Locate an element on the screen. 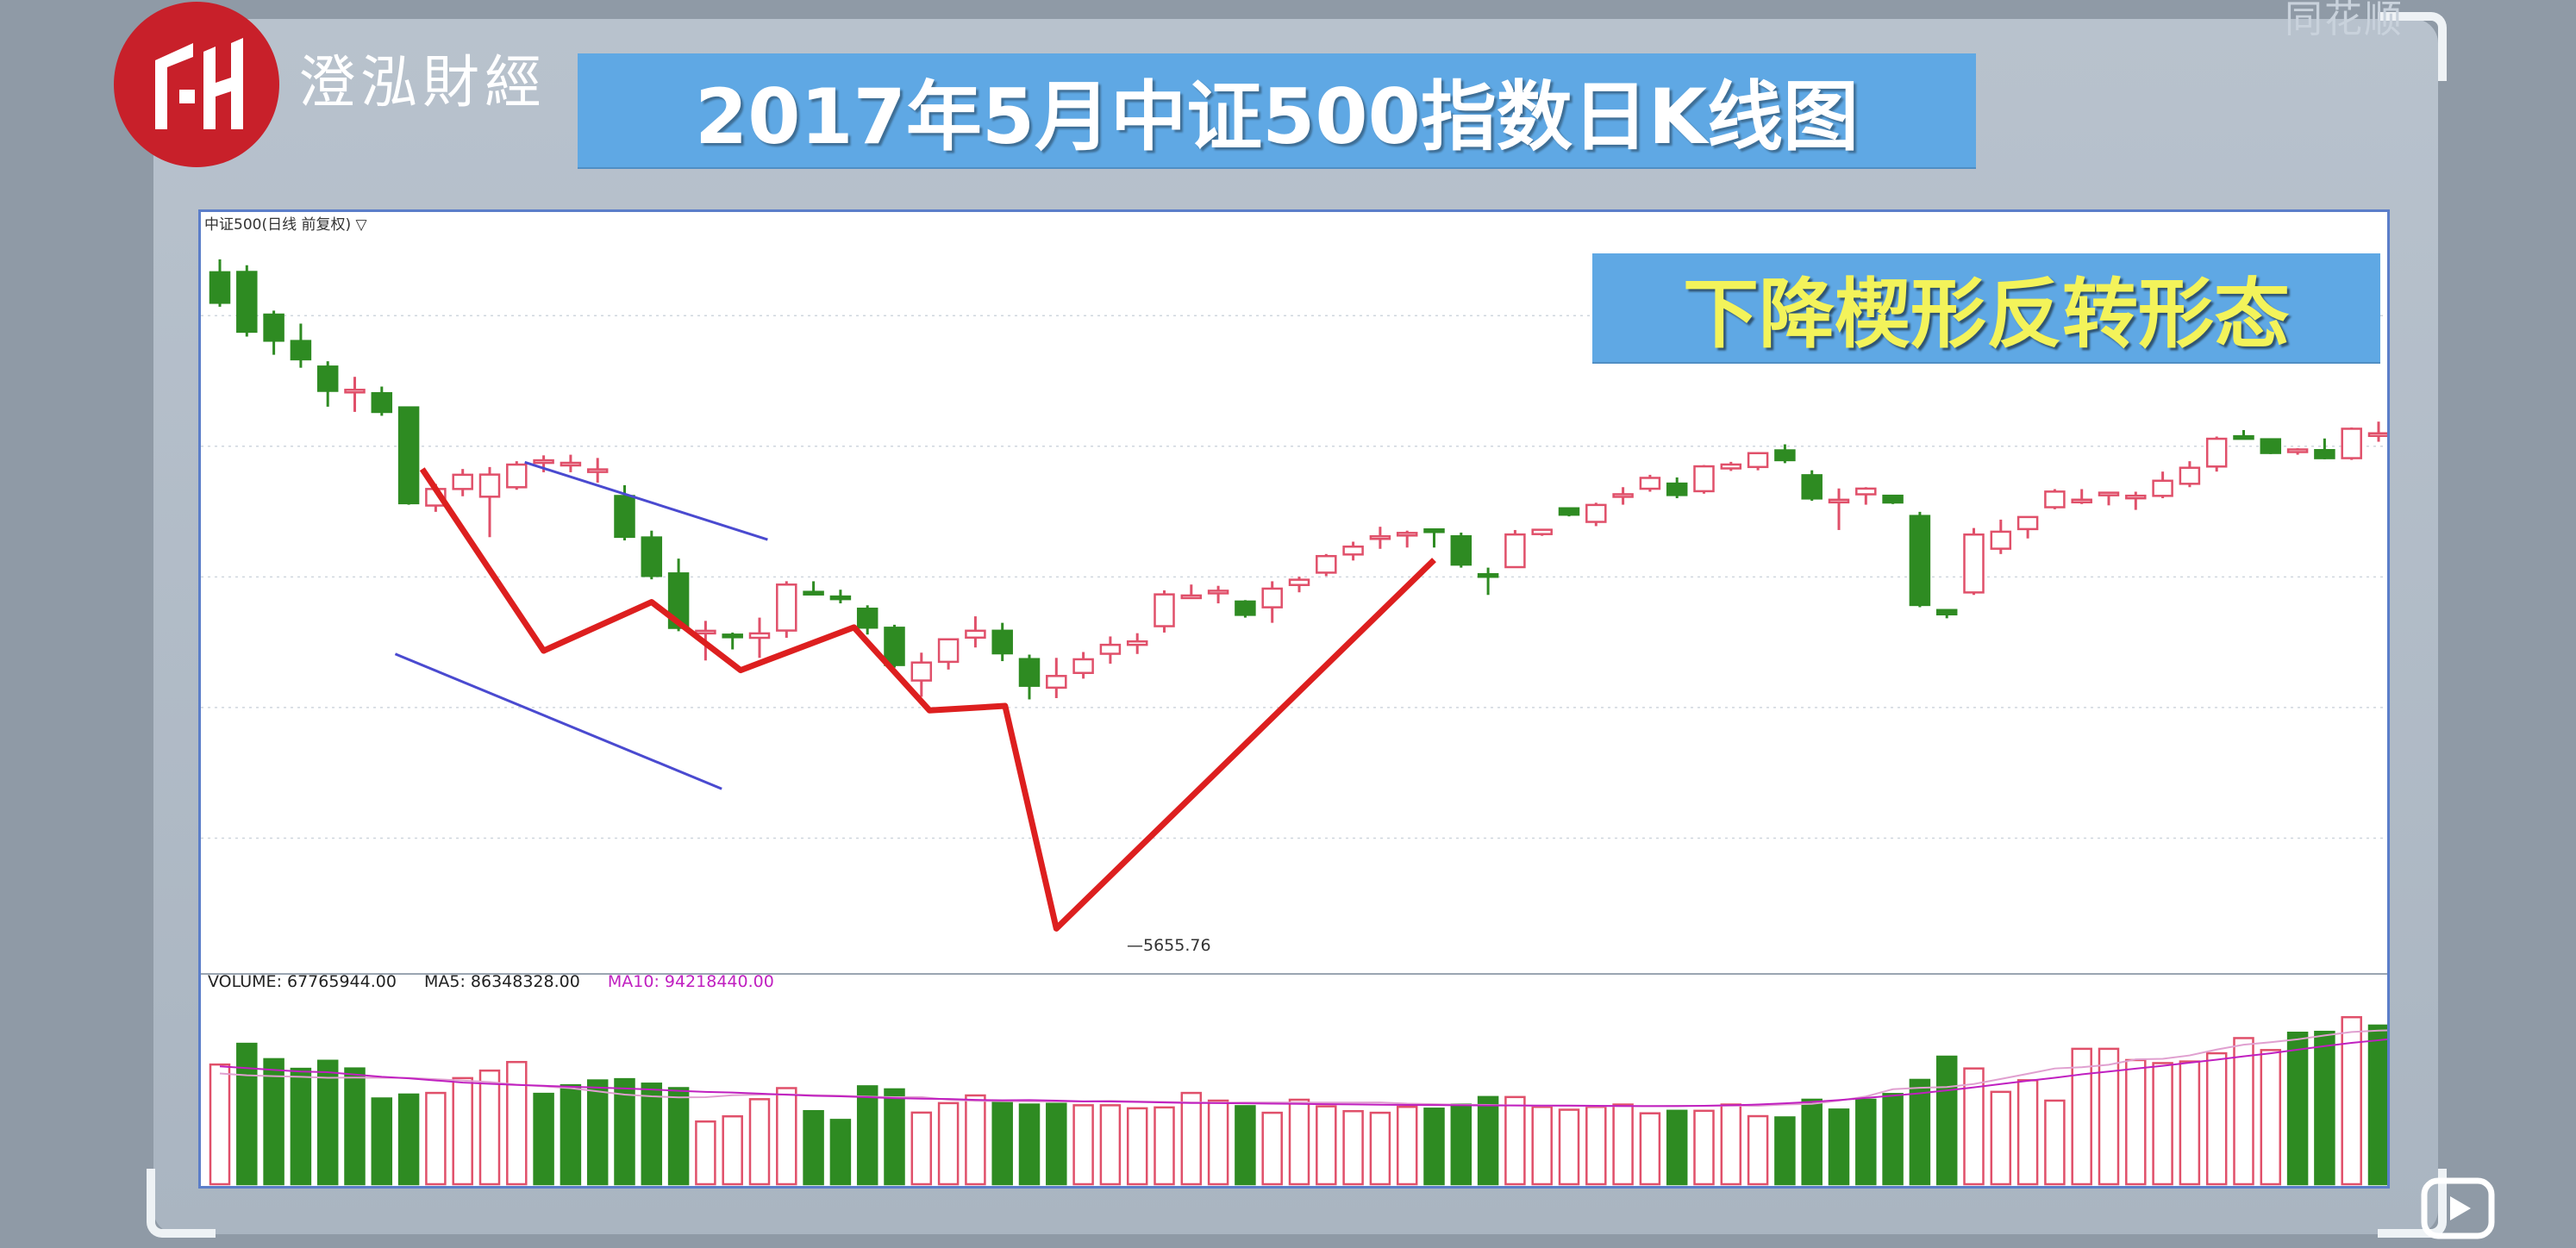 This screenshot has width=2576, height=1248. ma5-value: MA5: 86348328.00 is located at coordinates (502, 982).